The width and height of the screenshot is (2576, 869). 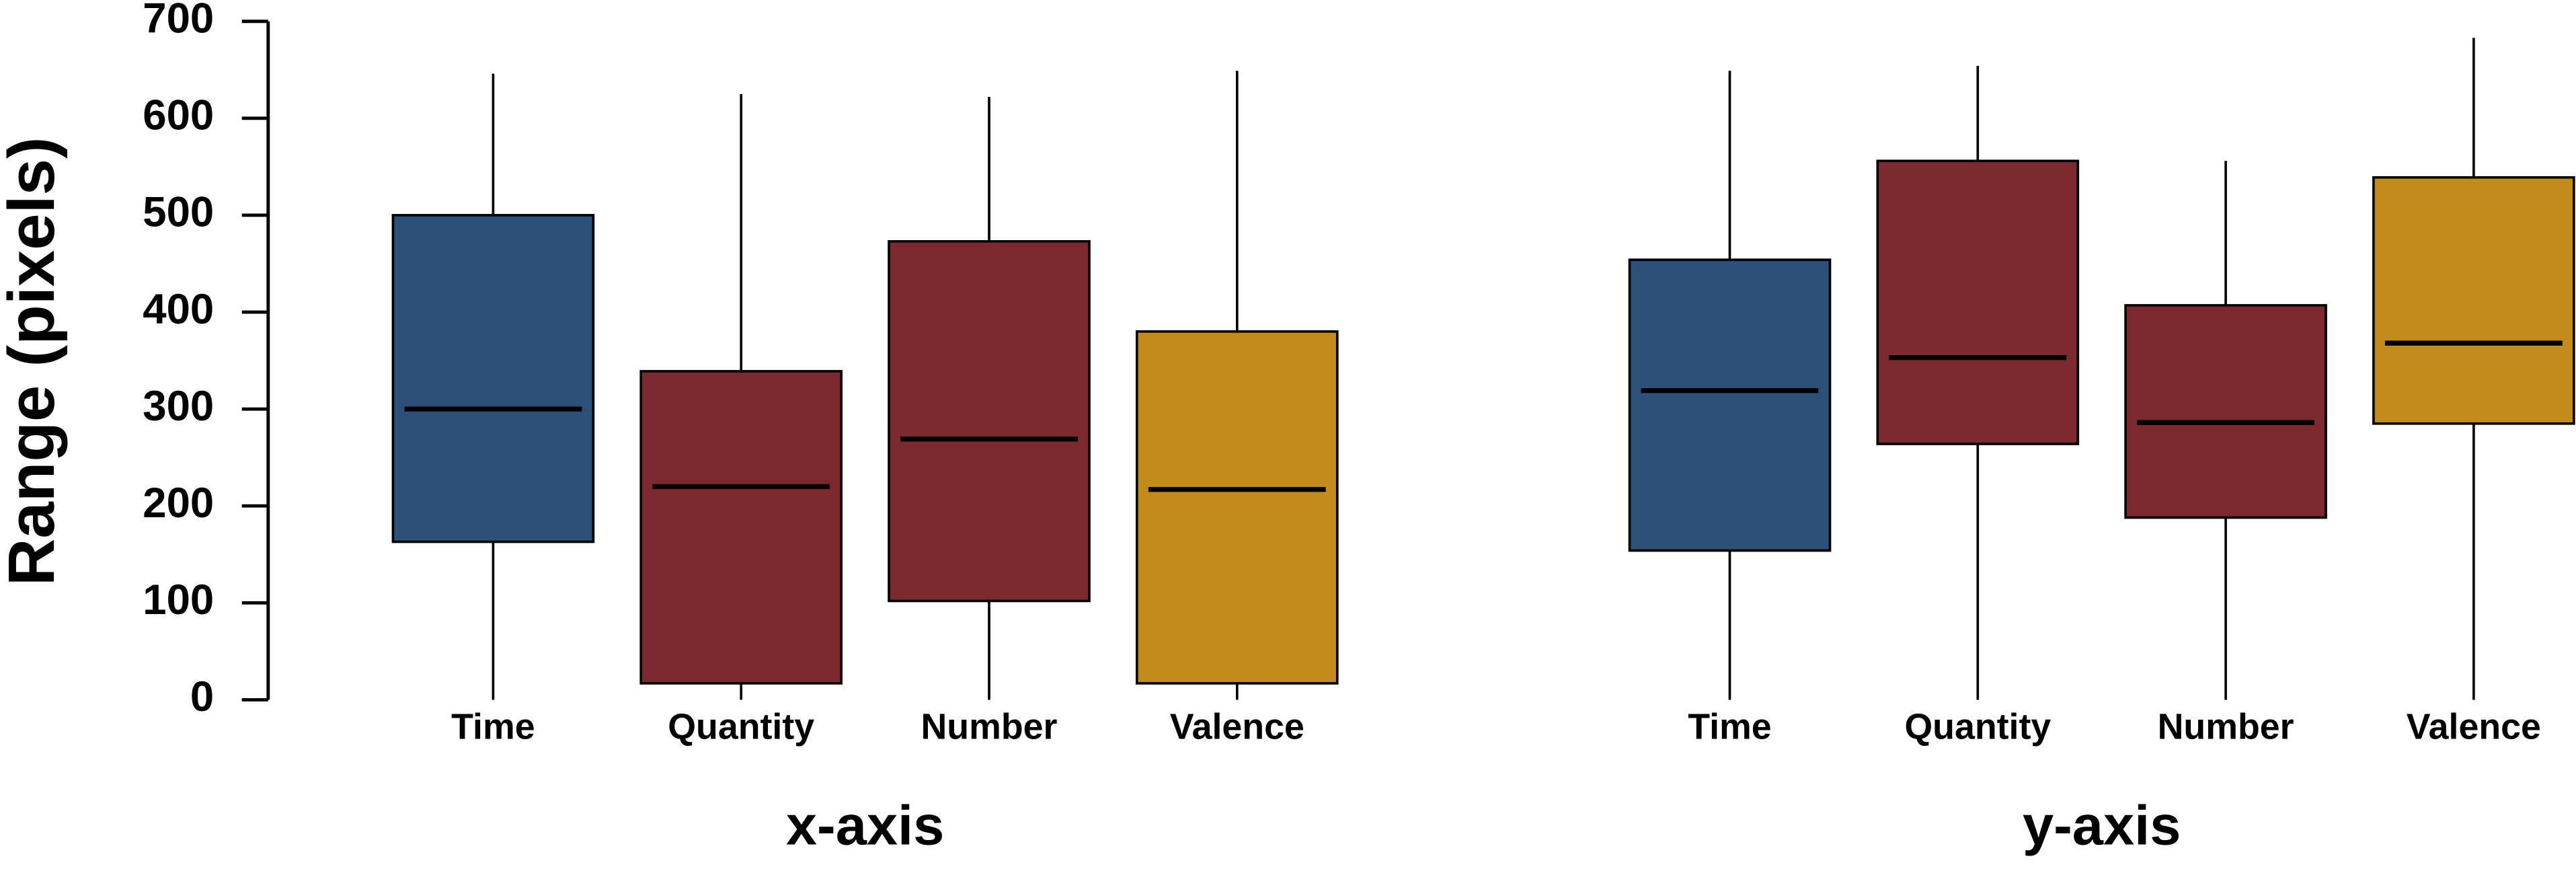 I want to click on y-tick-label: 200, so click(x=178, y=503).